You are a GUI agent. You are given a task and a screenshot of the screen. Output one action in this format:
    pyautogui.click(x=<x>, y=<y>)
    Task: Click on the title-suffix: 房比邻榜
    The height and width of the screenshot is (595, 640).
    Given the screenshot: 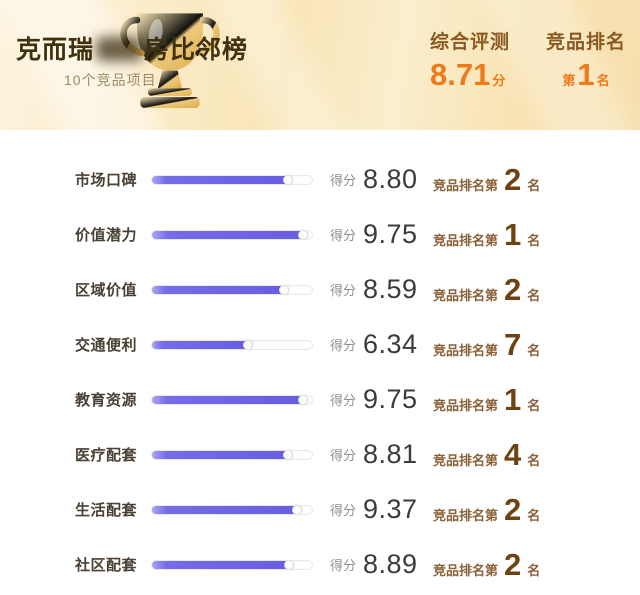 What is the action you would take?
    pyautogui.click(x=196, y=50)
    